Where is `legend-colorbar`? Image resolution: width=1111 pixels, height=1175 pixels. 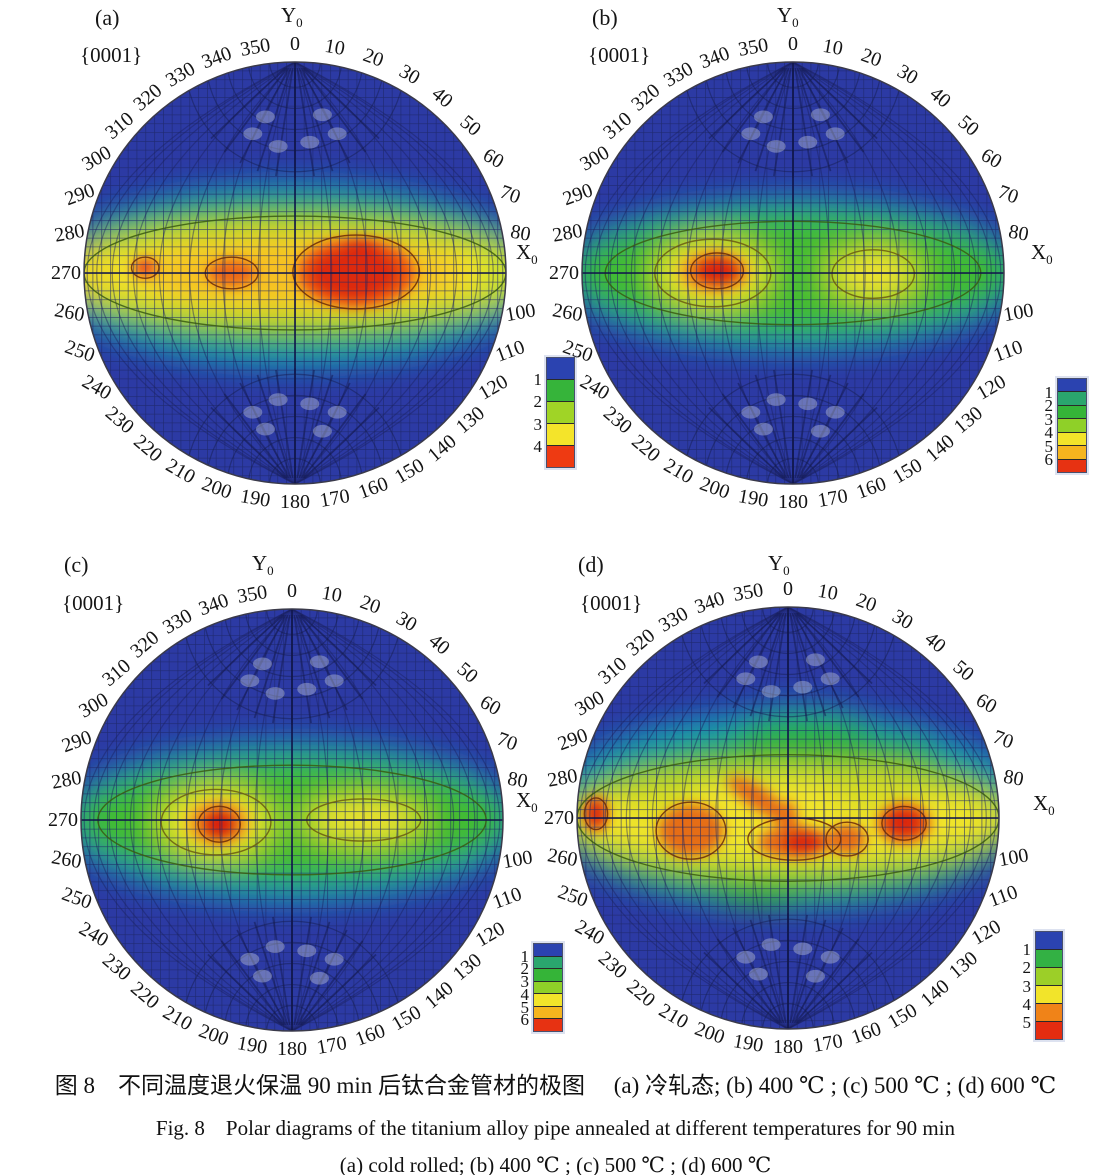
legend-colorbar is located at coordinates (1072, 425).